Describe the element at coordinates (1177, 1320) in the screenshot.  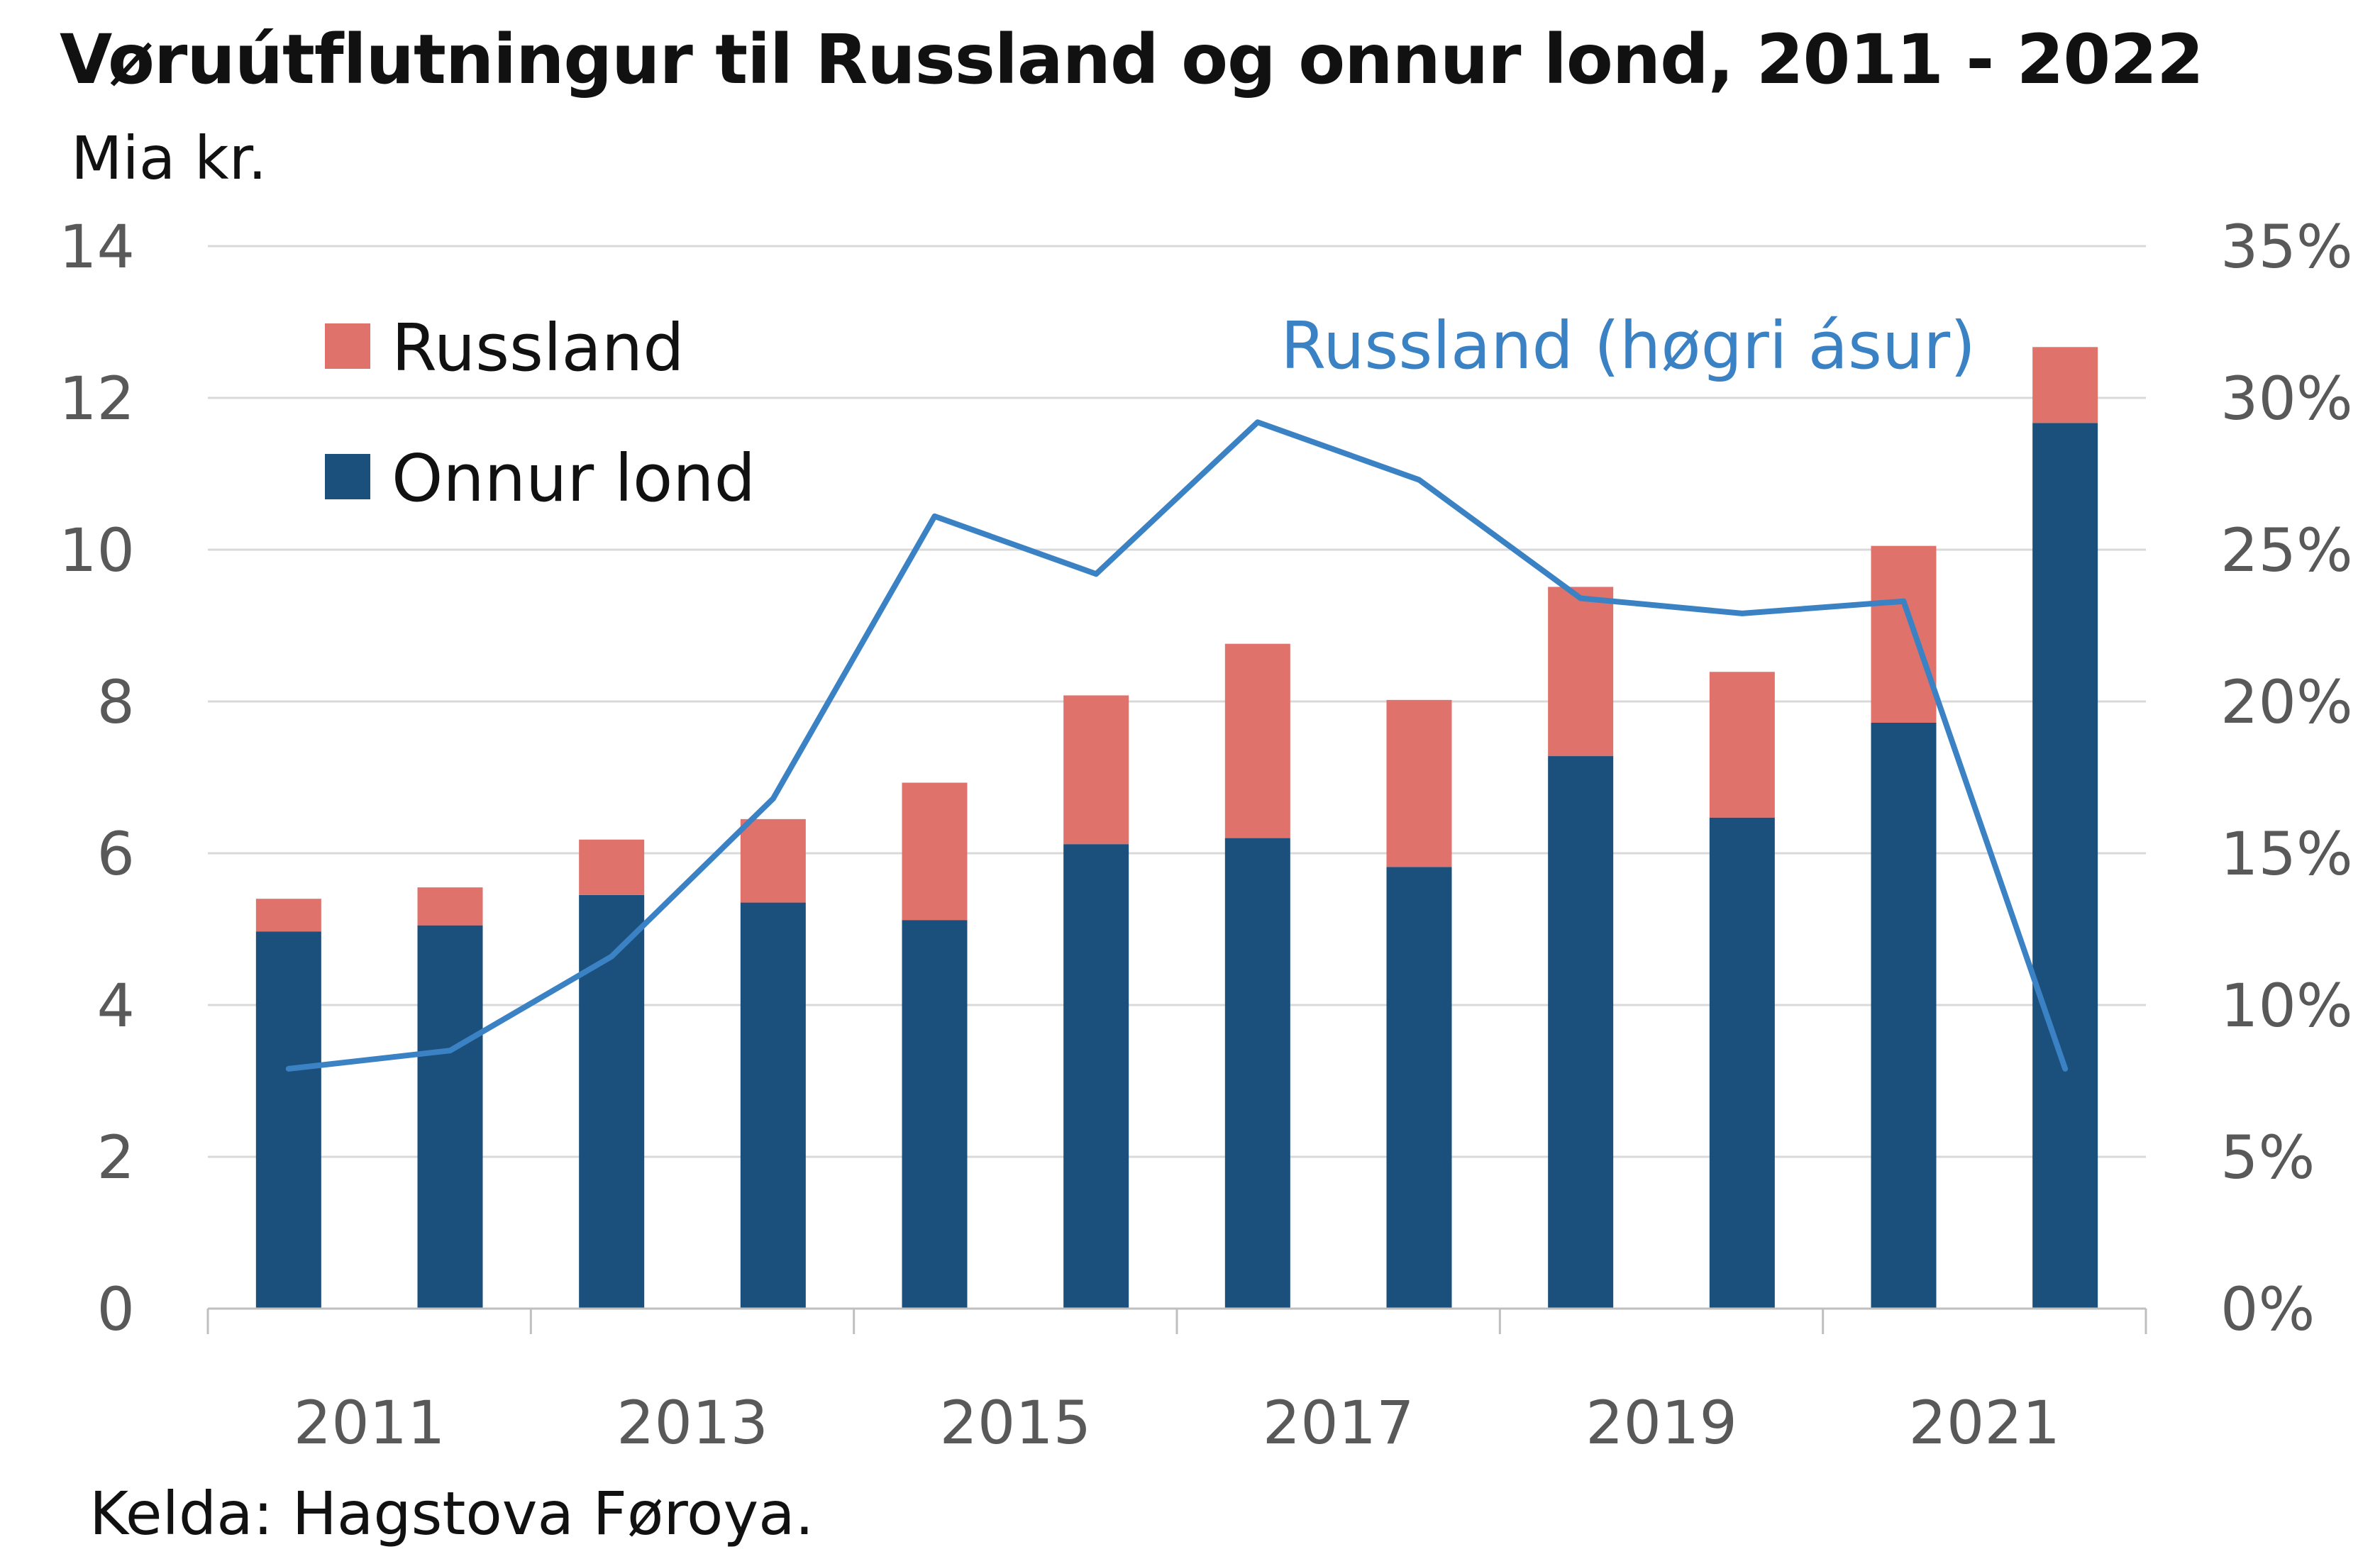
I see `x-axis` at that location.